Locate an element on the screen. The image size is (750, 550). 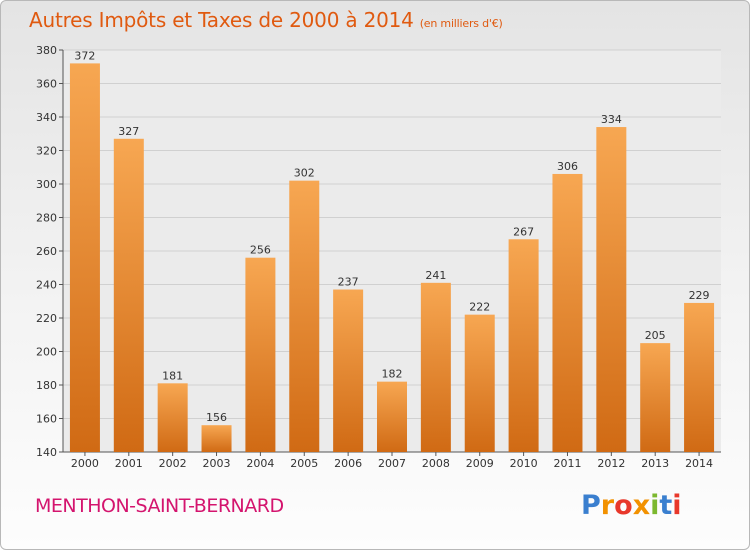
x-tick-label: 2006 is located at coordinates (348, 463).